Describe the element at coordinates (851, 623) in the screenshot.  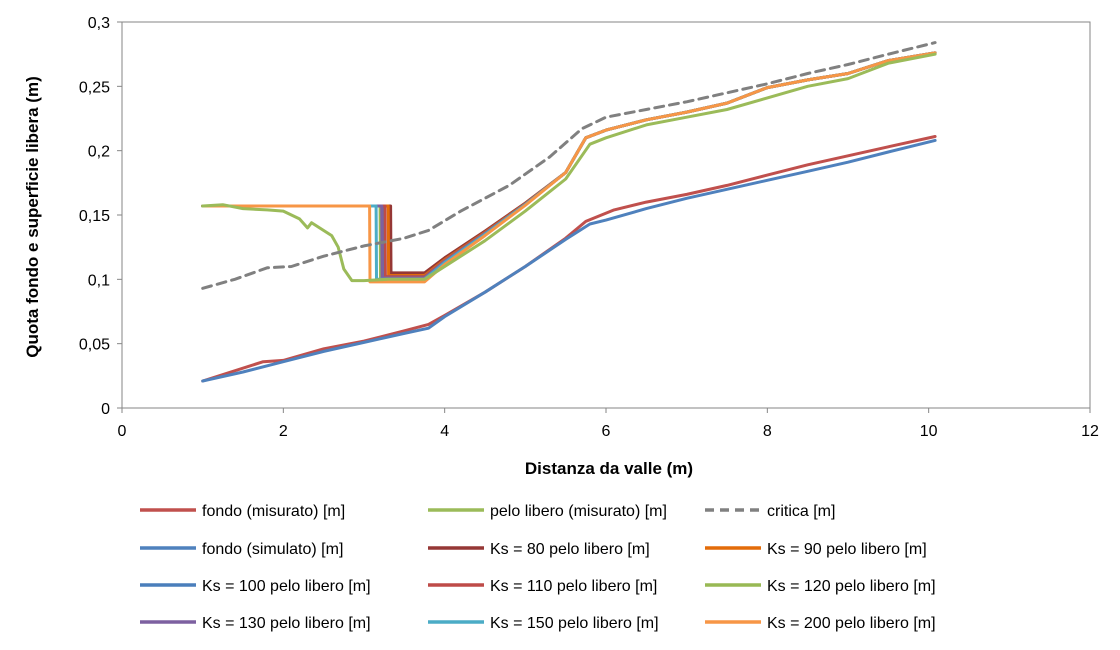
I see `legend-label: Ks = 200 pelo libero [m]` at that location.